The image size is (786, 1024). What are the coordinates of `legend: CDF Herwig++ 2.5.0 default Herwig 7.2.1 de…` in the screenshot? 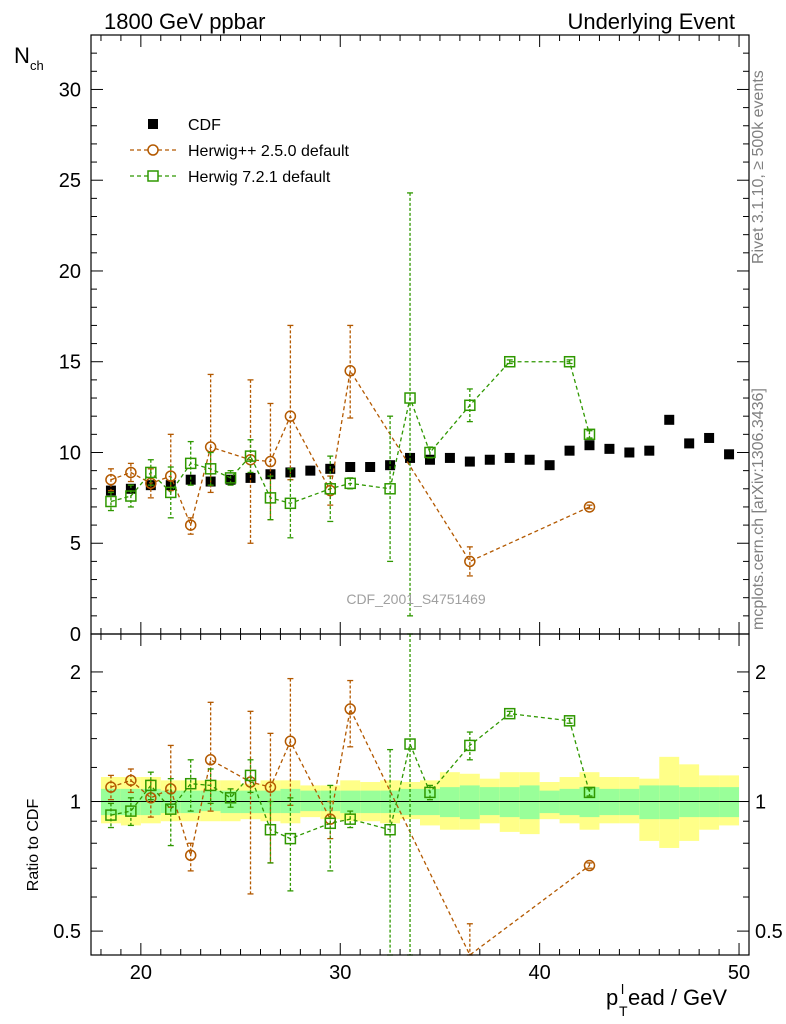 It's located at (240, 151).